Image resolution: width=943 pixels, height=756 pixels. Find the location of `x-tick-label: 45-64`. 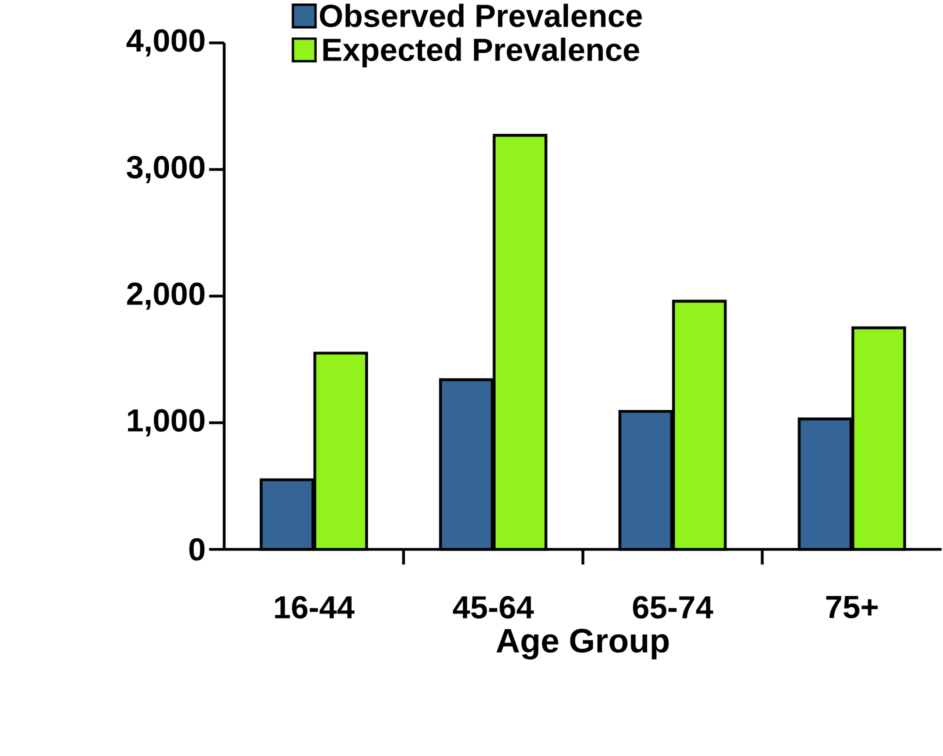

x-tick-label: 45-64 is located at coordinates (493, 607).